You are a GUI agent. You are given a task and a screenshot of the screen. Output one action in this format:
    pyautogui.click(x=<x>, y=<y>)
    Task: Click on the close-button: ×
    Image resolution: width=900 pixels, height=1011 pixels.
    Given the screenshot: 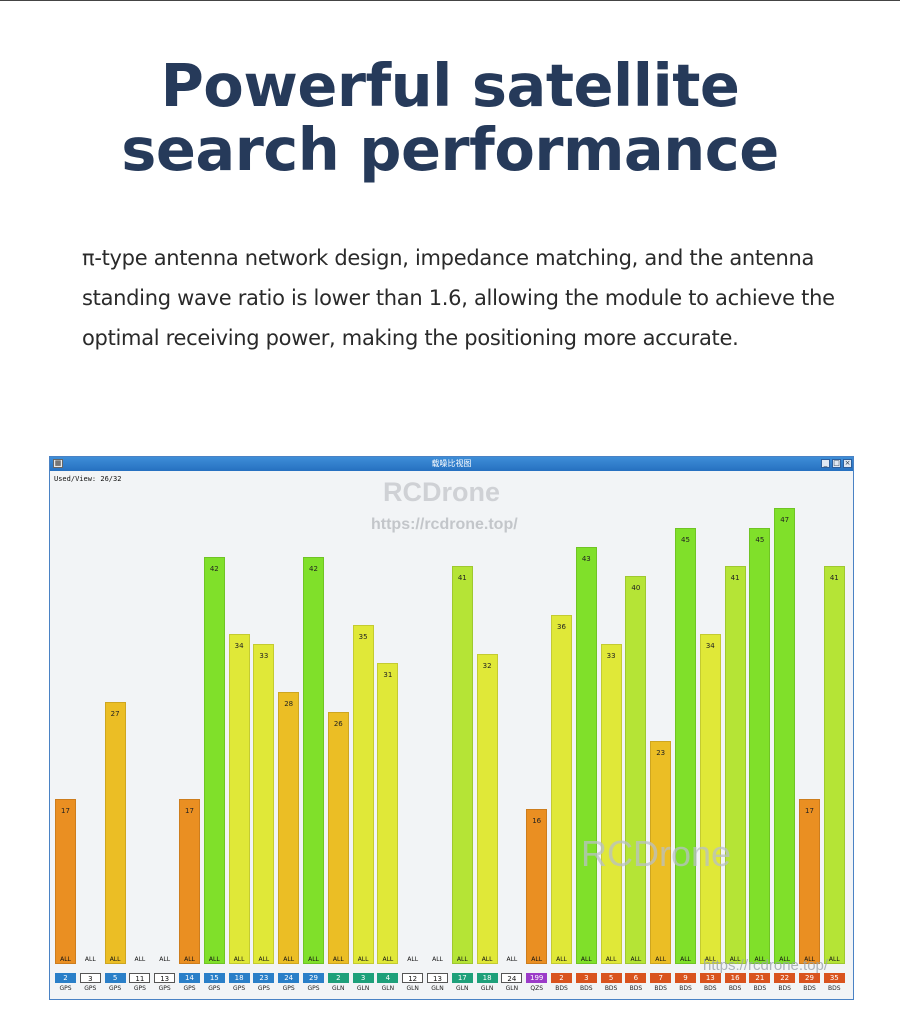 What is the action you would take?
    pyautogui.click(x=847, y=463)
    